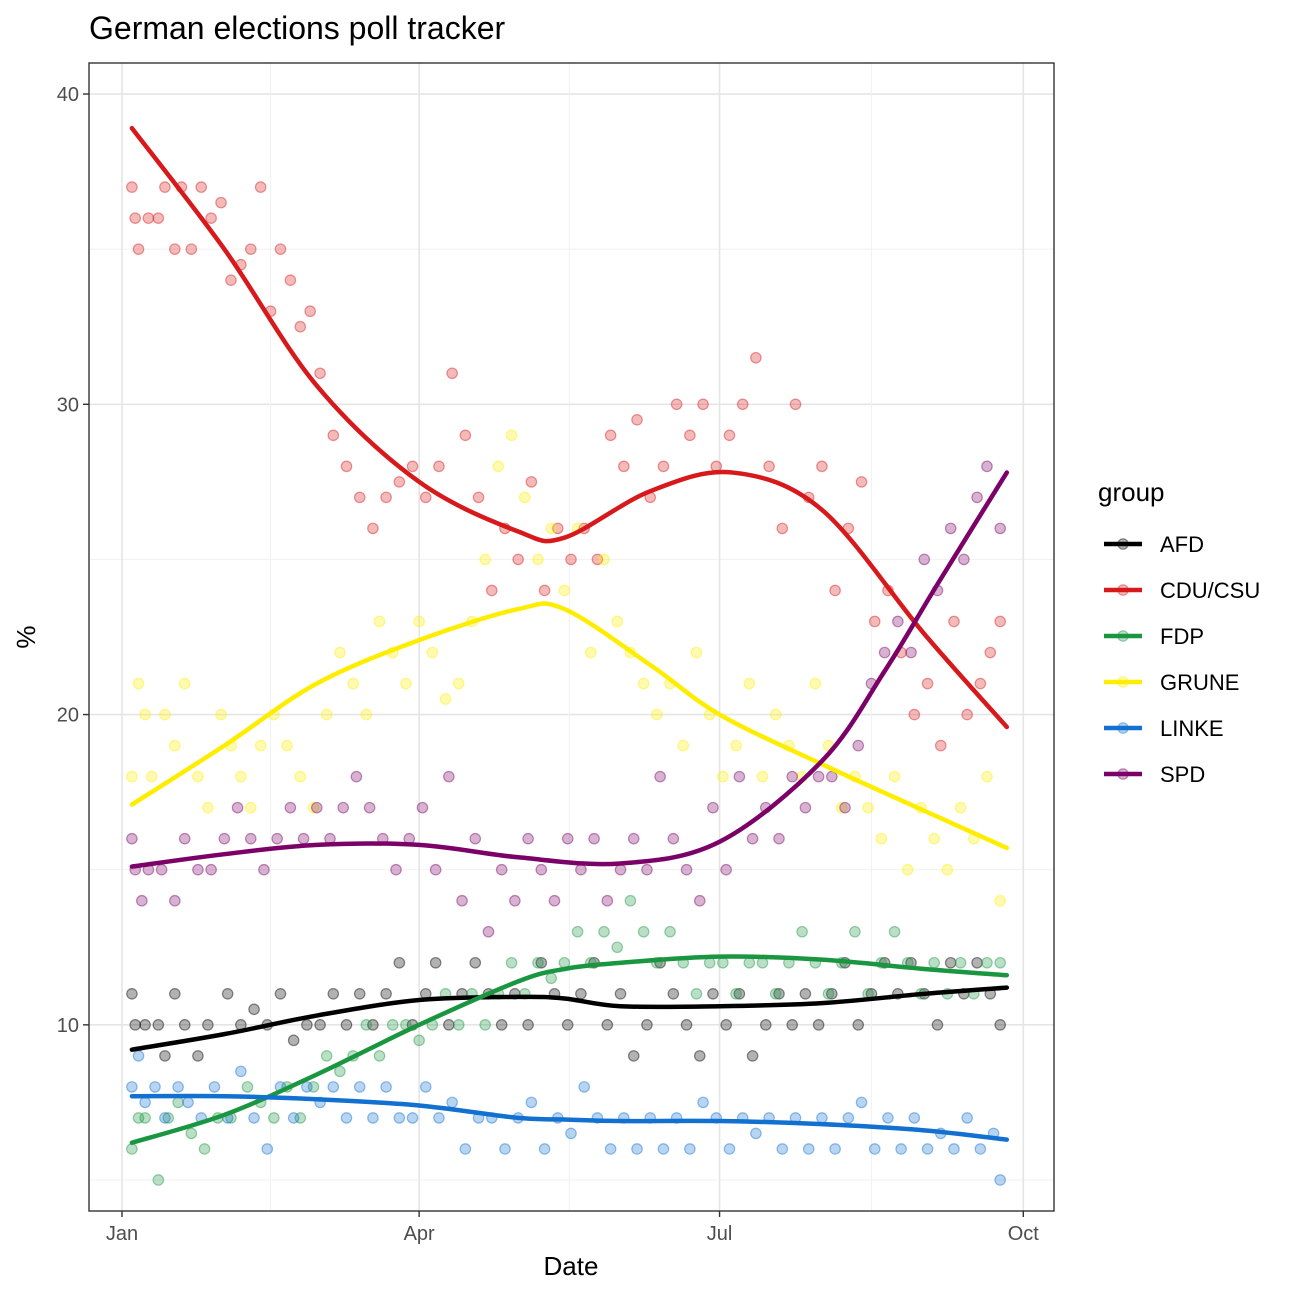 This screenshot has width=1296, height=1296. Describe the element at coordinates (720, 1234) in the screenshot. I see `x-tick-label: Jul` at that location.